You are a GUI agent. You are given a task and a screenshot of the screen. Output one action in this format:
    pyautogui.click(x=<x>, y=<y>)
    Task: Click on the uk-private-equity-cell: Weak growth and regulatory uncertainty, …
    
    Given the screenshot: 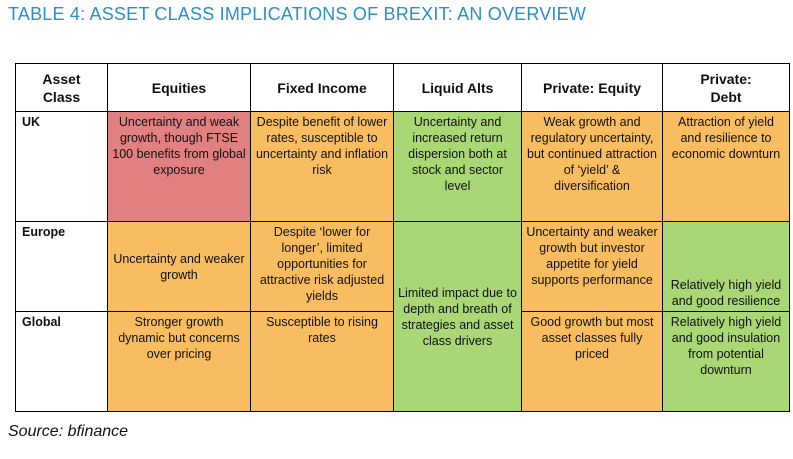 What is the action you would take?
    pyautogui.click(x=592, y=166)
    